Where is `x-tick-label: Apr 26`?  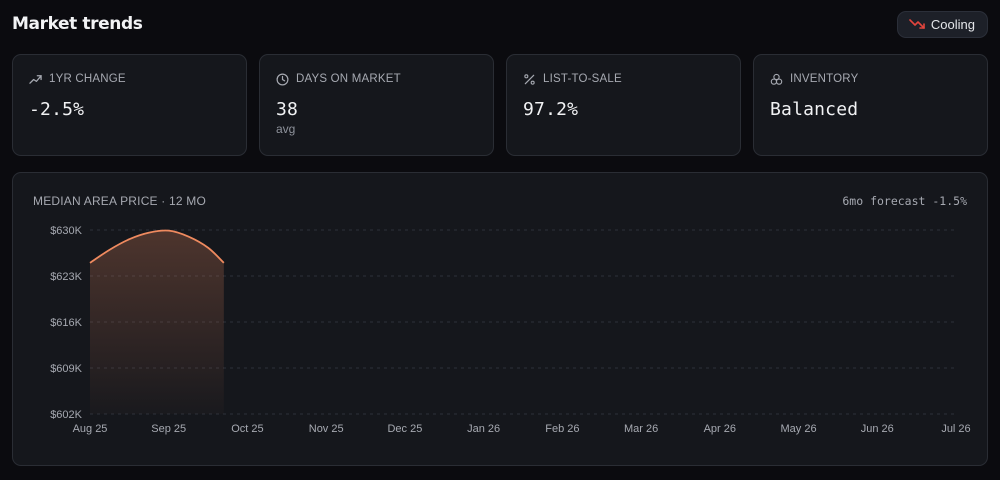
x-tick-label: Apr 26 is located at coordinates (720, 429).